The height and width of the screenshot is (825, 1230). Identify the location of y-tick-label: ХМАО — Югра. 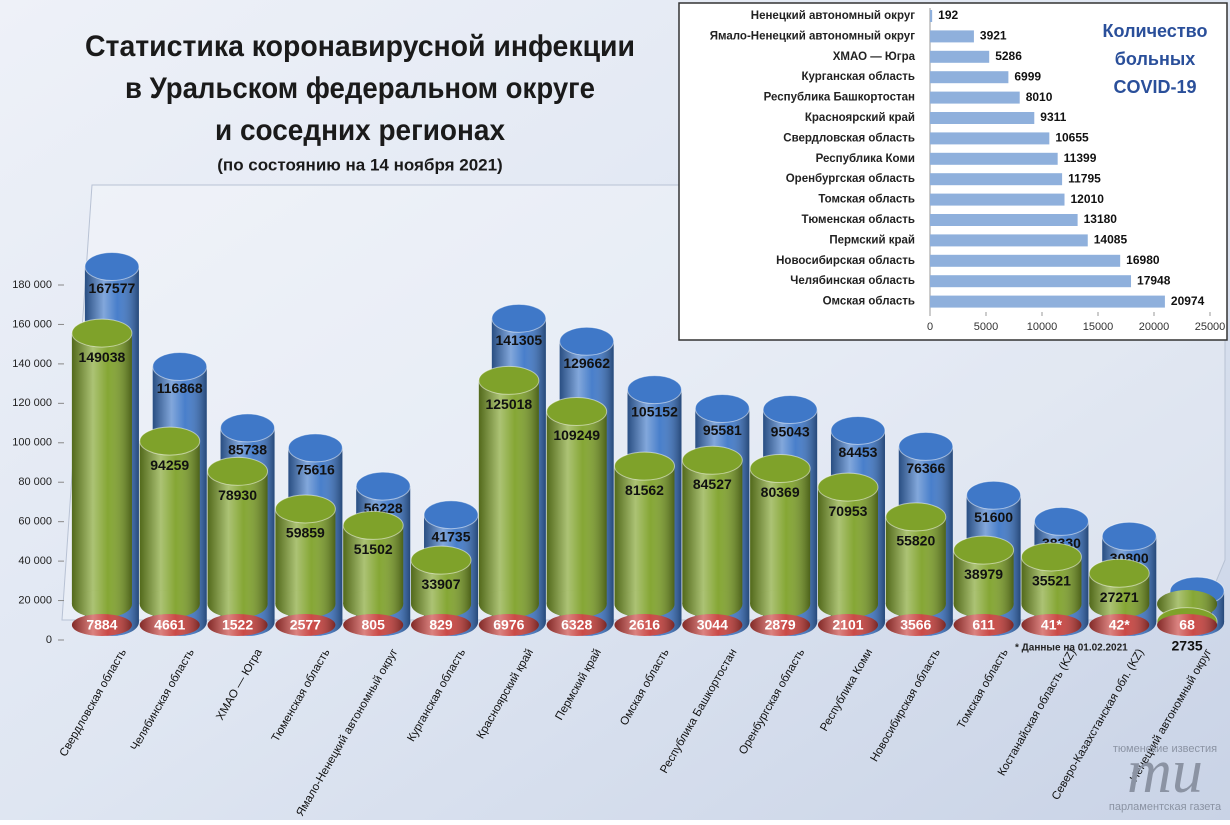
(874, 57).